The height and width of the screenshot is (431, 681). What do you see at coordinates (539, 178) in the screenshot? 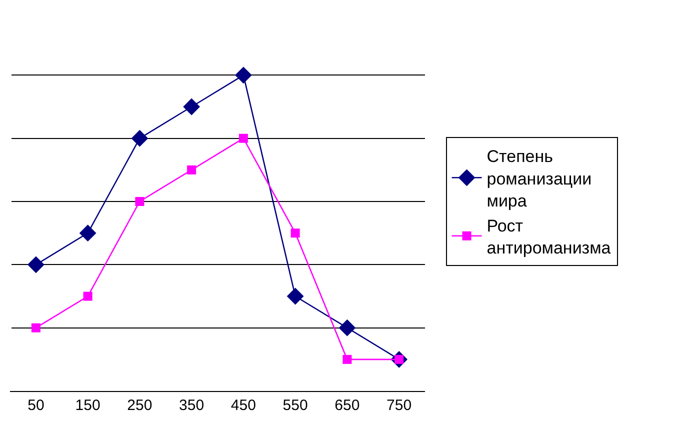
I see `legend-label: Степень романизации мира` at bounding box center [539, 178].